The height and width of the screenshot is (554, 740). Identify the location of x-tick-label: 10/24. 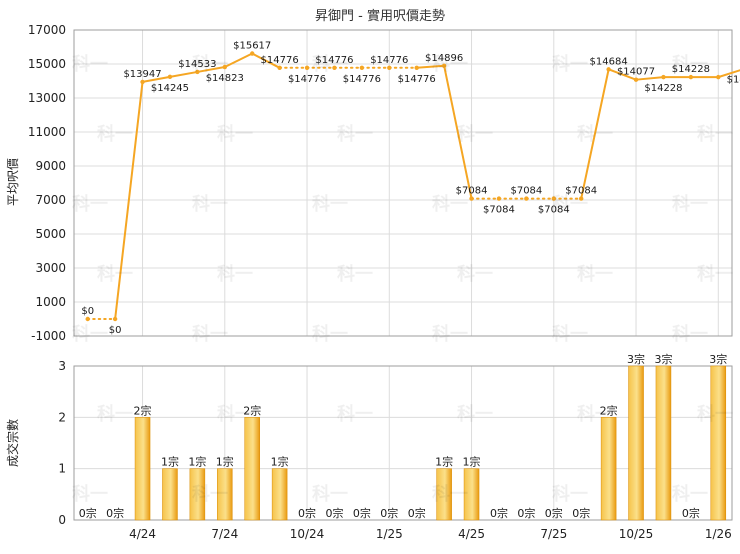
(307, 534).